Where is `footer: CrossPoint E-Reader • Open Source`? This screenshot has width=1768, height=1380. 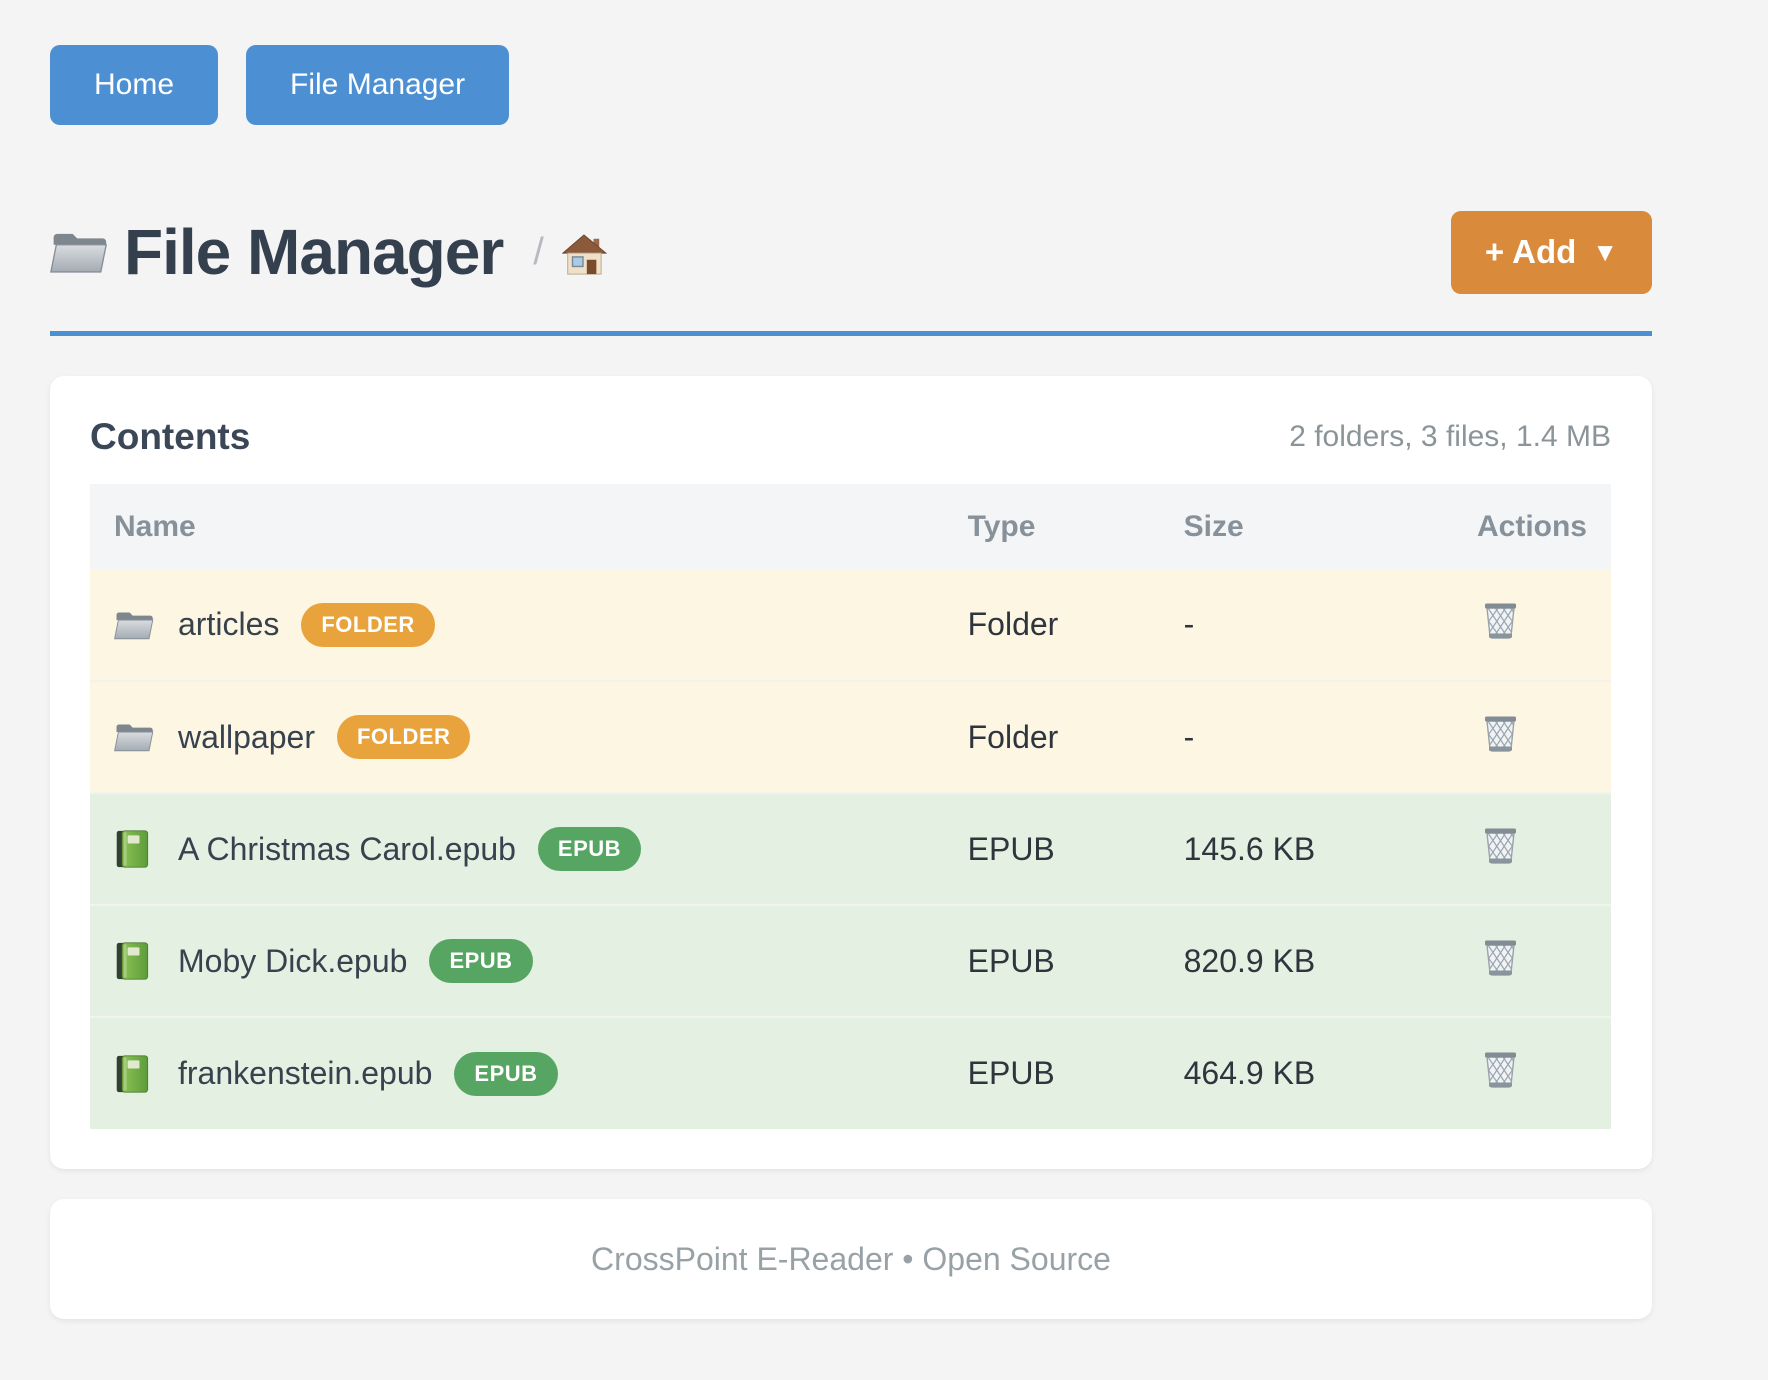
footer: CrossPoint E-Reader • Open Source is located at coordinates (851, 1259).